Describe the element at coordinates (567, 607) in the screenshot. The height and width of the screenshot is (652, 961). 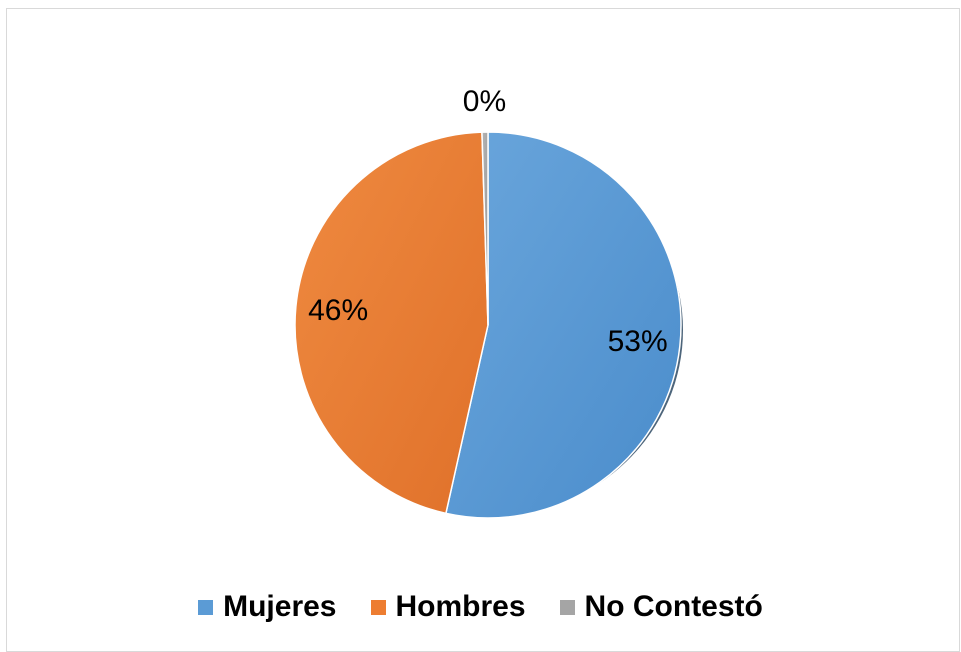
I see `legend-swatch-no-contesto` at that location.